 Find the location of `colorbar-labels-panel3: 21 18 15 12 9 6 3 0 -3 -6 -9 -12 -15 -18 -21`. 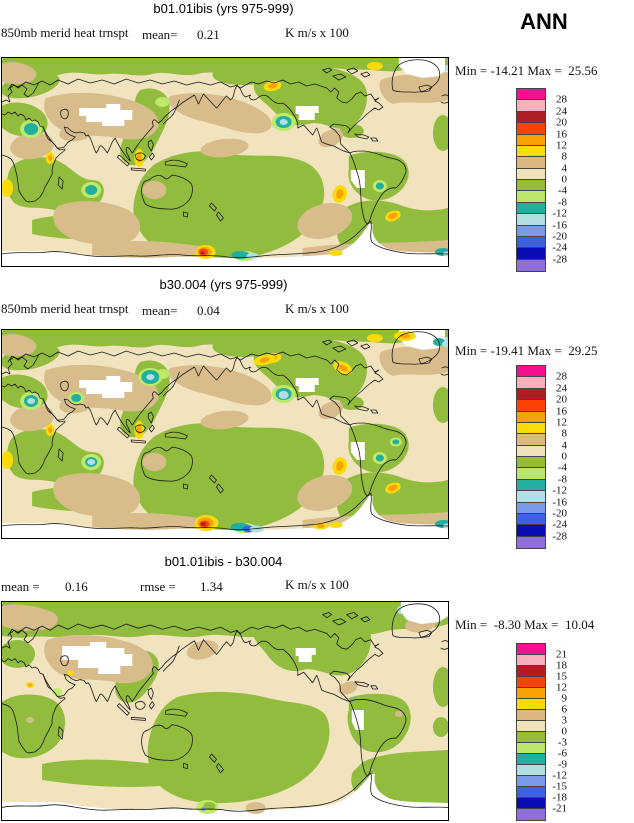

colorbar-labels-panel3: 21 18 15 12 9 6 3 0 -3 -6 -9 -12 -15 -18 -21 is located at coordinates (559, 731).